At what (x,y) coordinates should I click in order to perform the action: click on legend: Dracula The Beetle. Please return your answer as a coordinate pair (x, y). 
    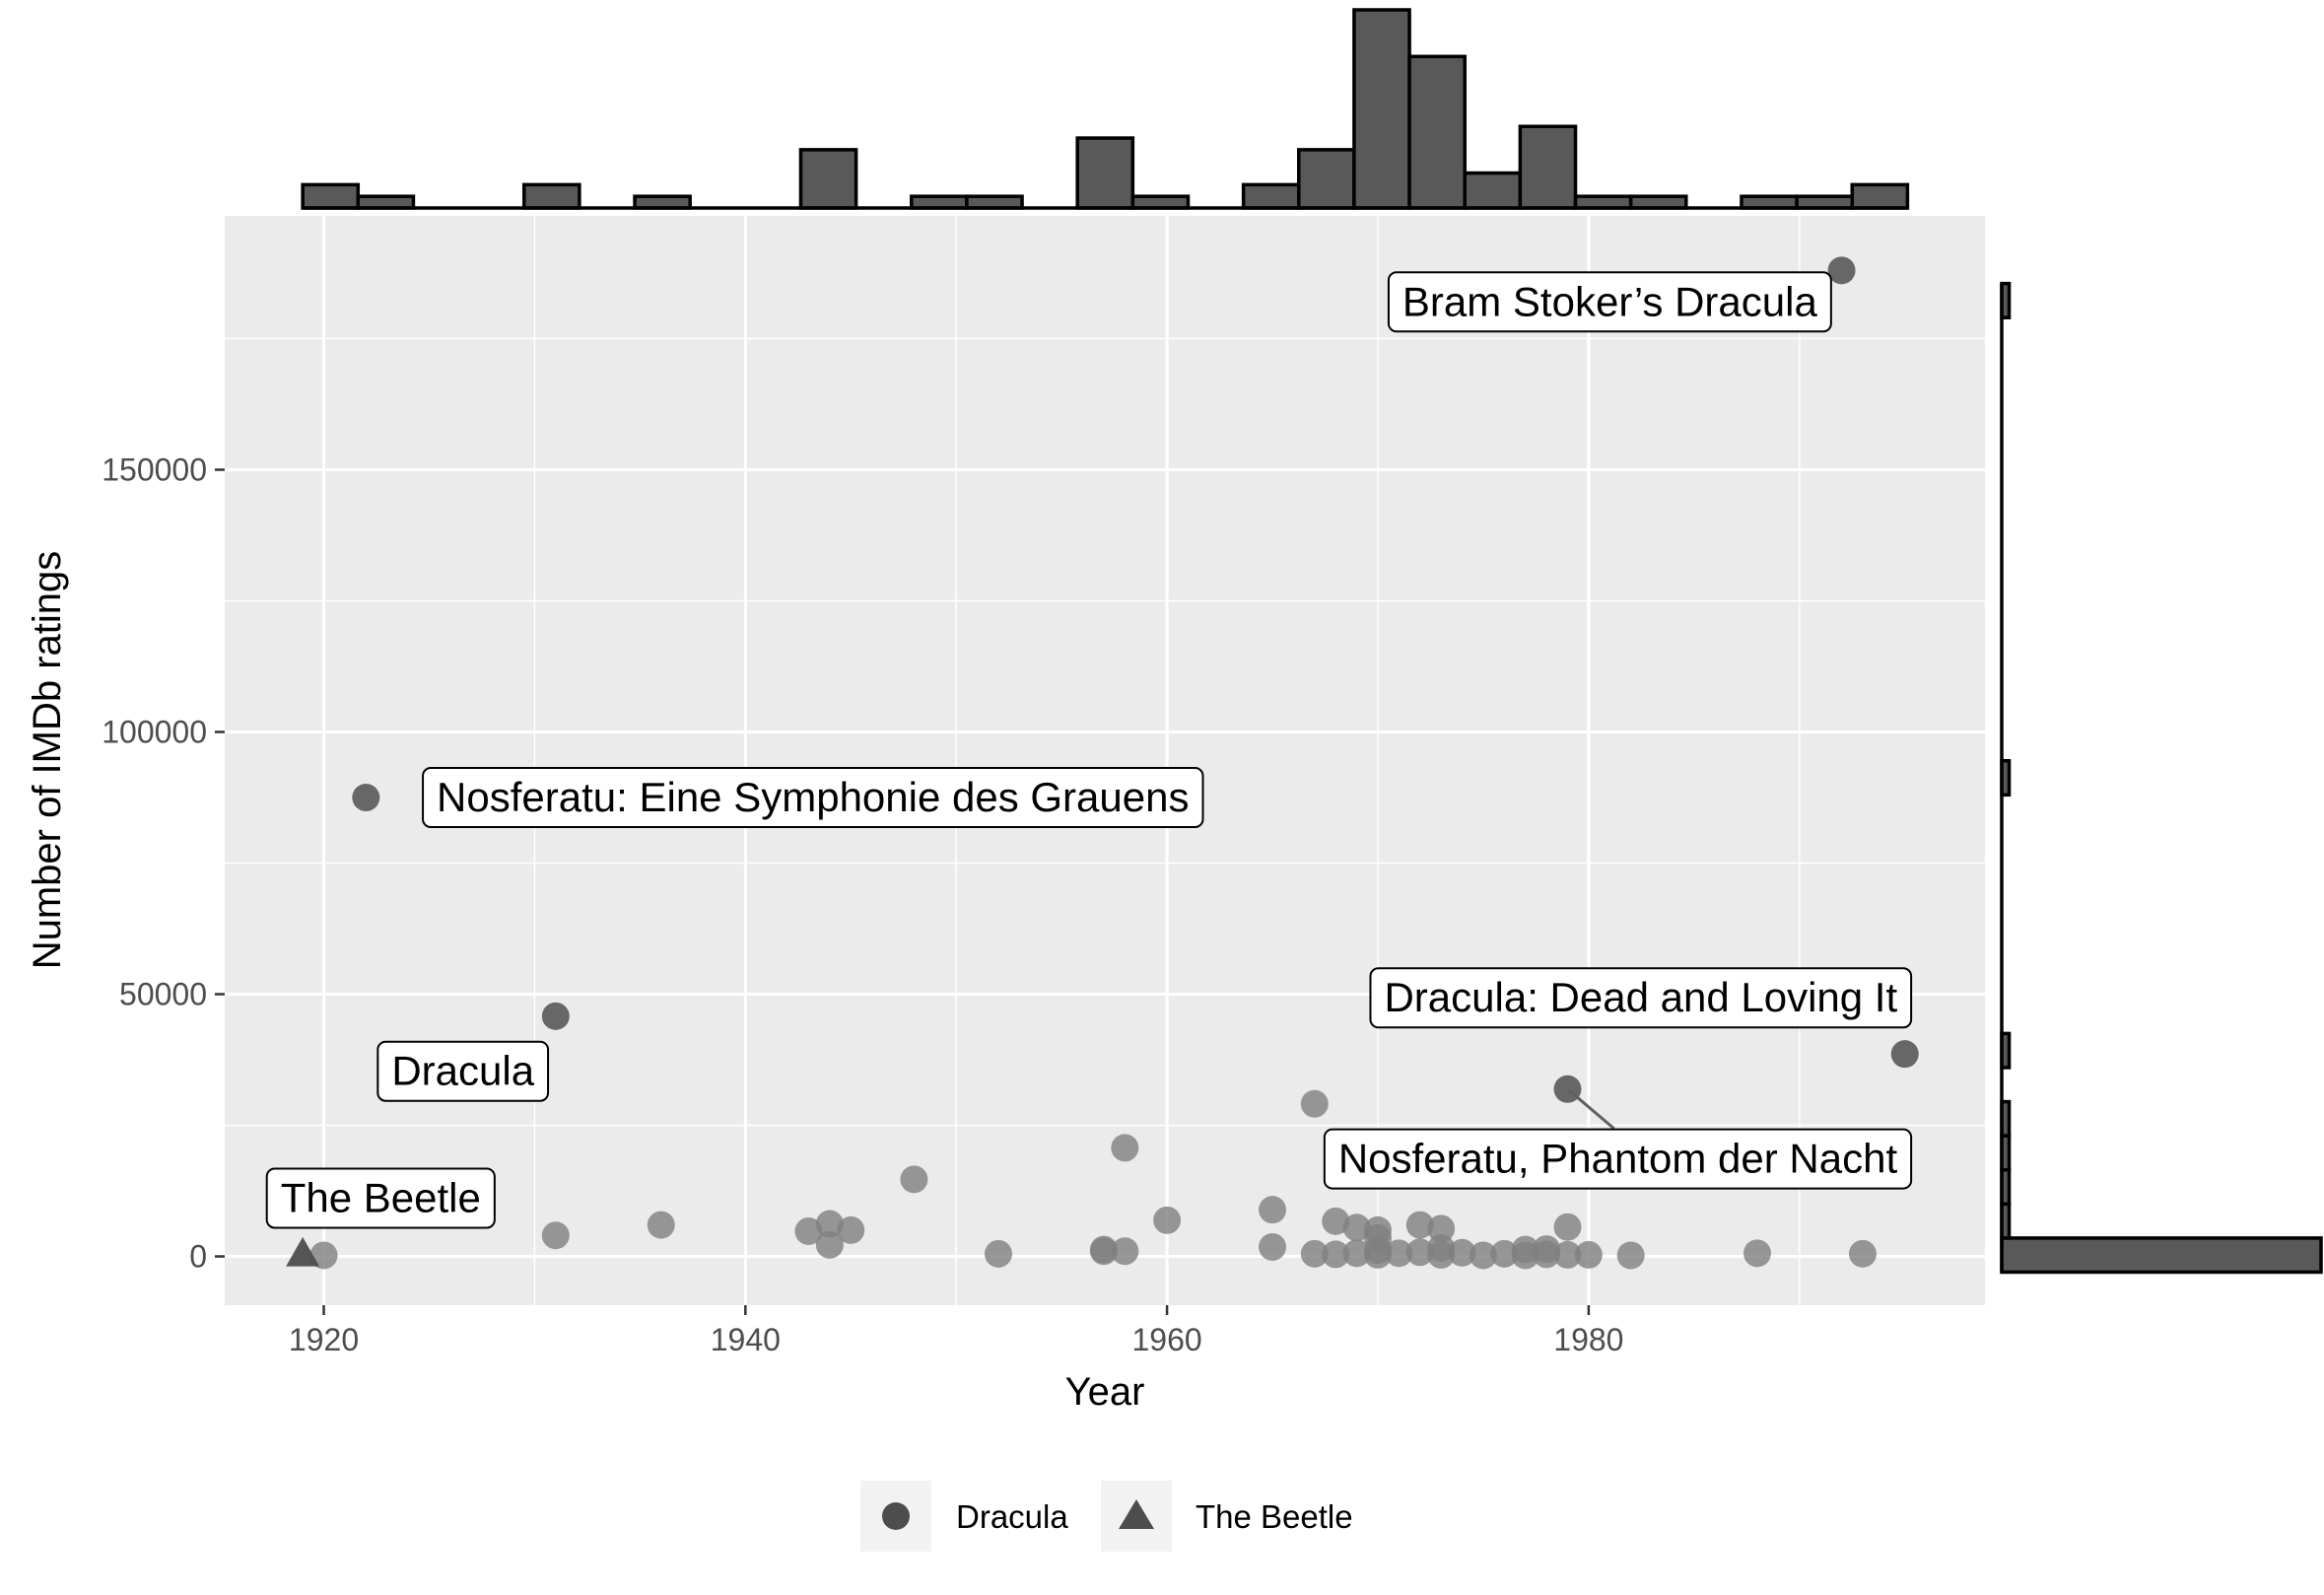
    Looking at the image, I should click on (1107, 1516).